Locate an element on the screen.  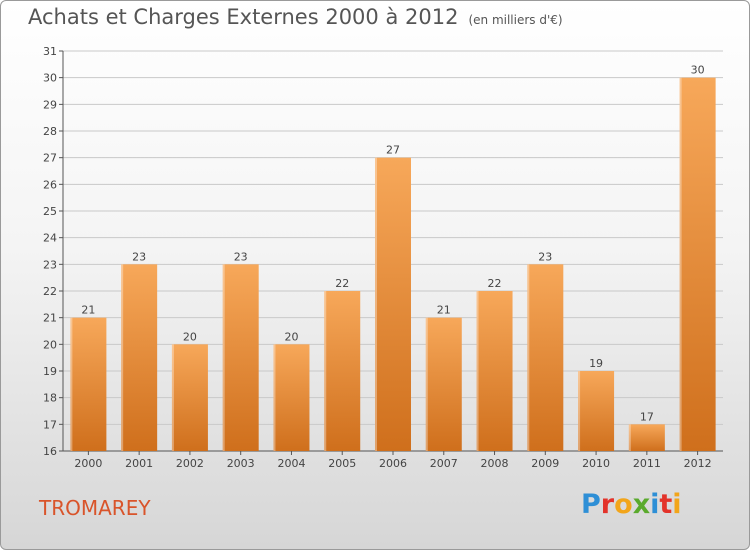
location-name: TROMAREY is located at coordinates (95, 508).